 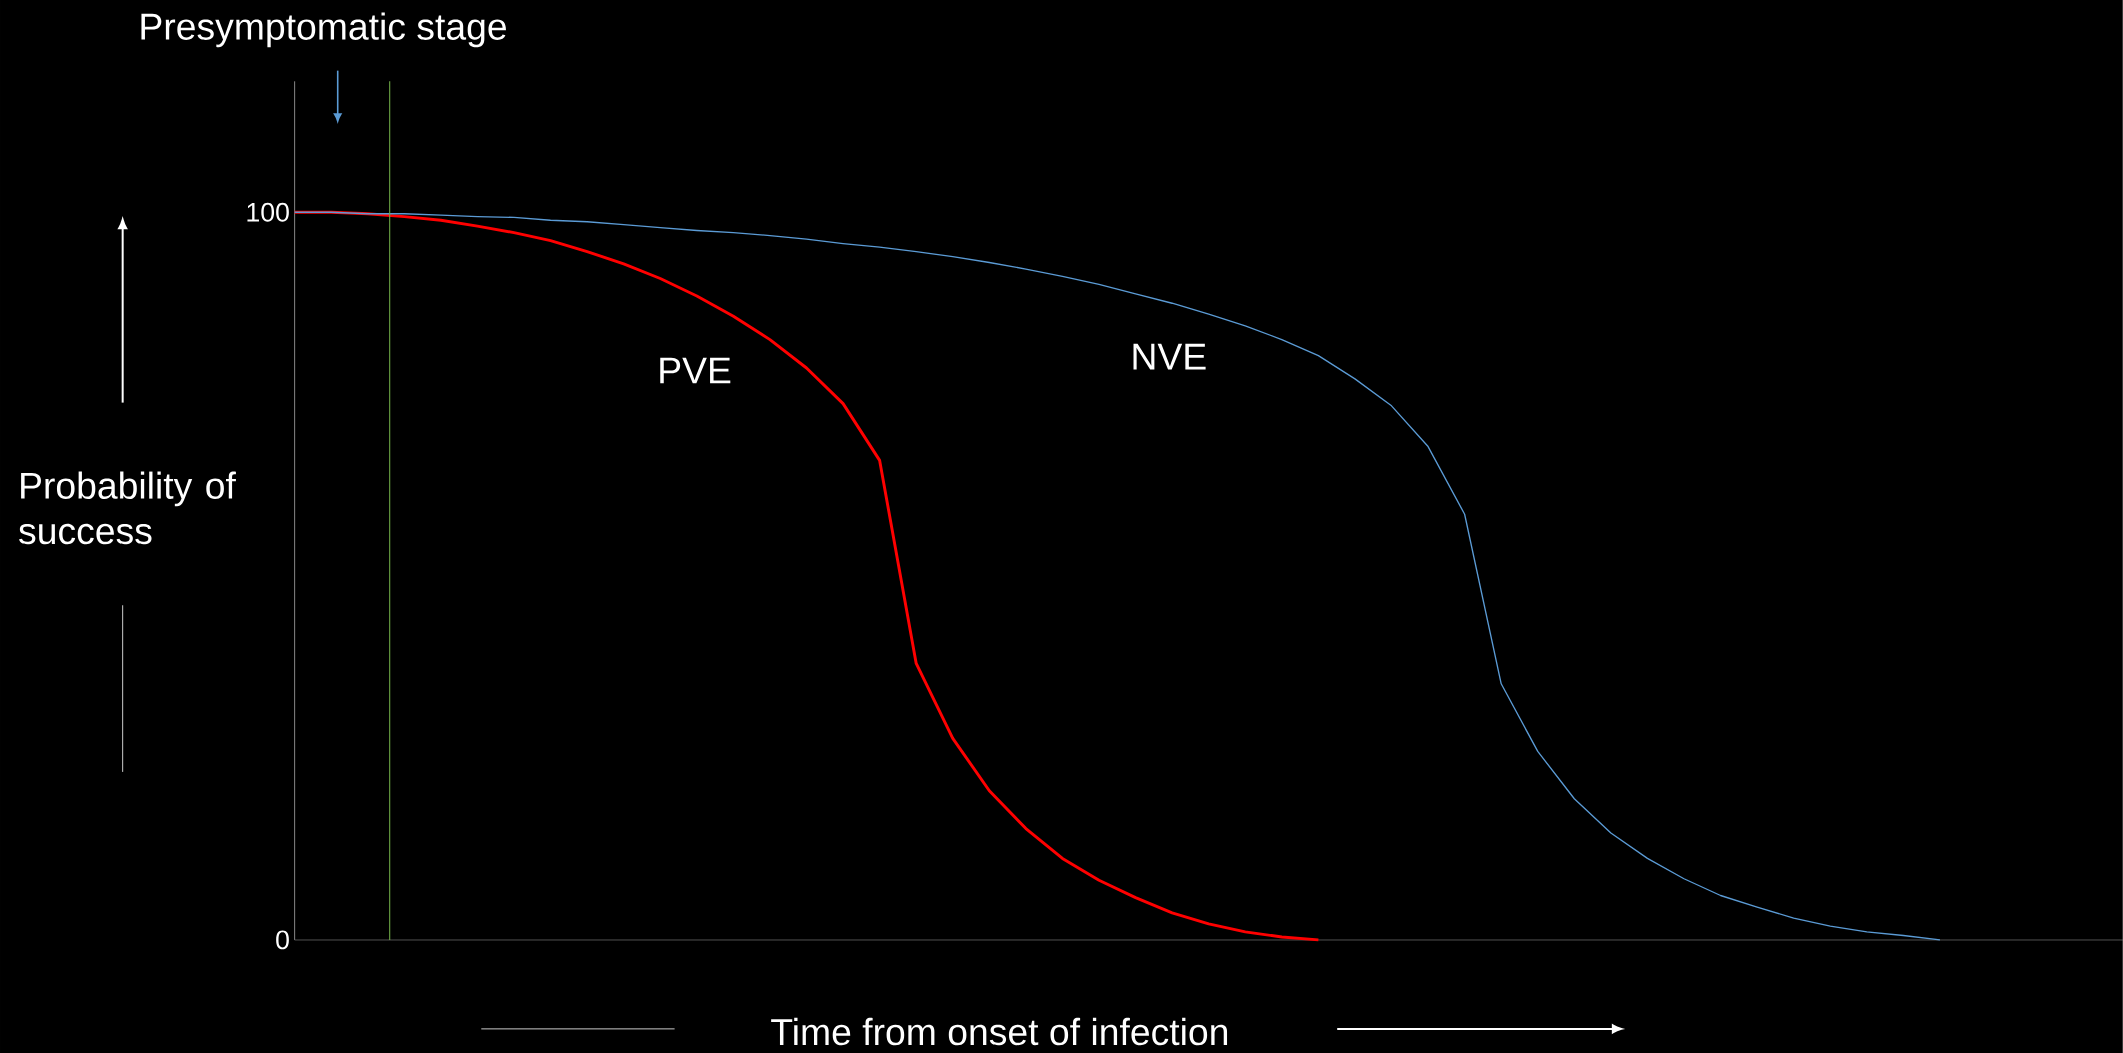 I want to click on series-label: PVE, so click(x=695, y=370).